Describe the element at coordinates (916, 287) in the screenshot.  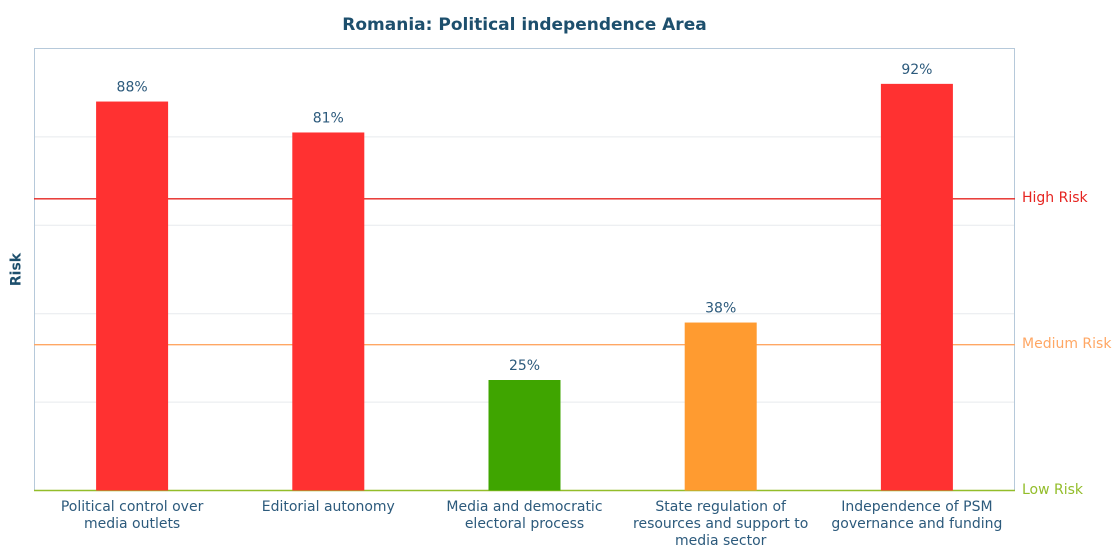
I see `bar-independence-of-psm-governance-and-funding` at that location.